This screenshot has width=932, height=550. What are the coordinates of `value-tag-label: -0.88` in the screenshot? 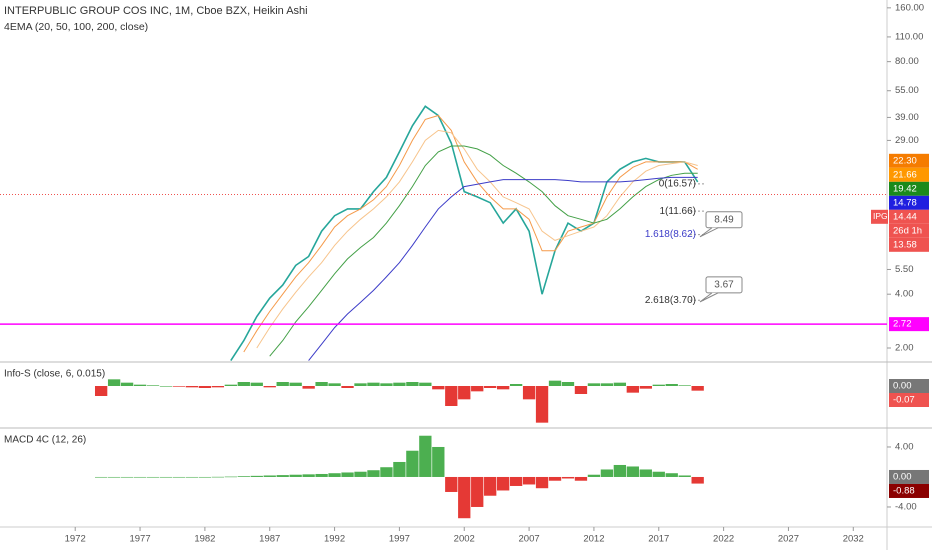 It's located at (904, 490).